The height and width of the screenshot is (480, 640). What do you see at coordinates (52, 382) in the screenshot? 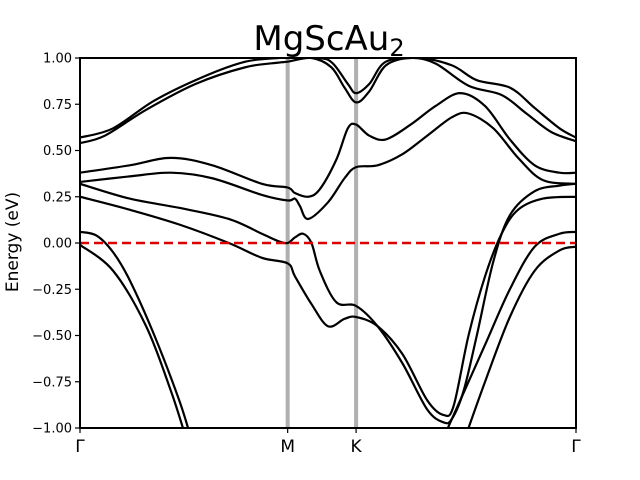
I see `y-tick-label: −0.75` at bounding box center [52, 382].